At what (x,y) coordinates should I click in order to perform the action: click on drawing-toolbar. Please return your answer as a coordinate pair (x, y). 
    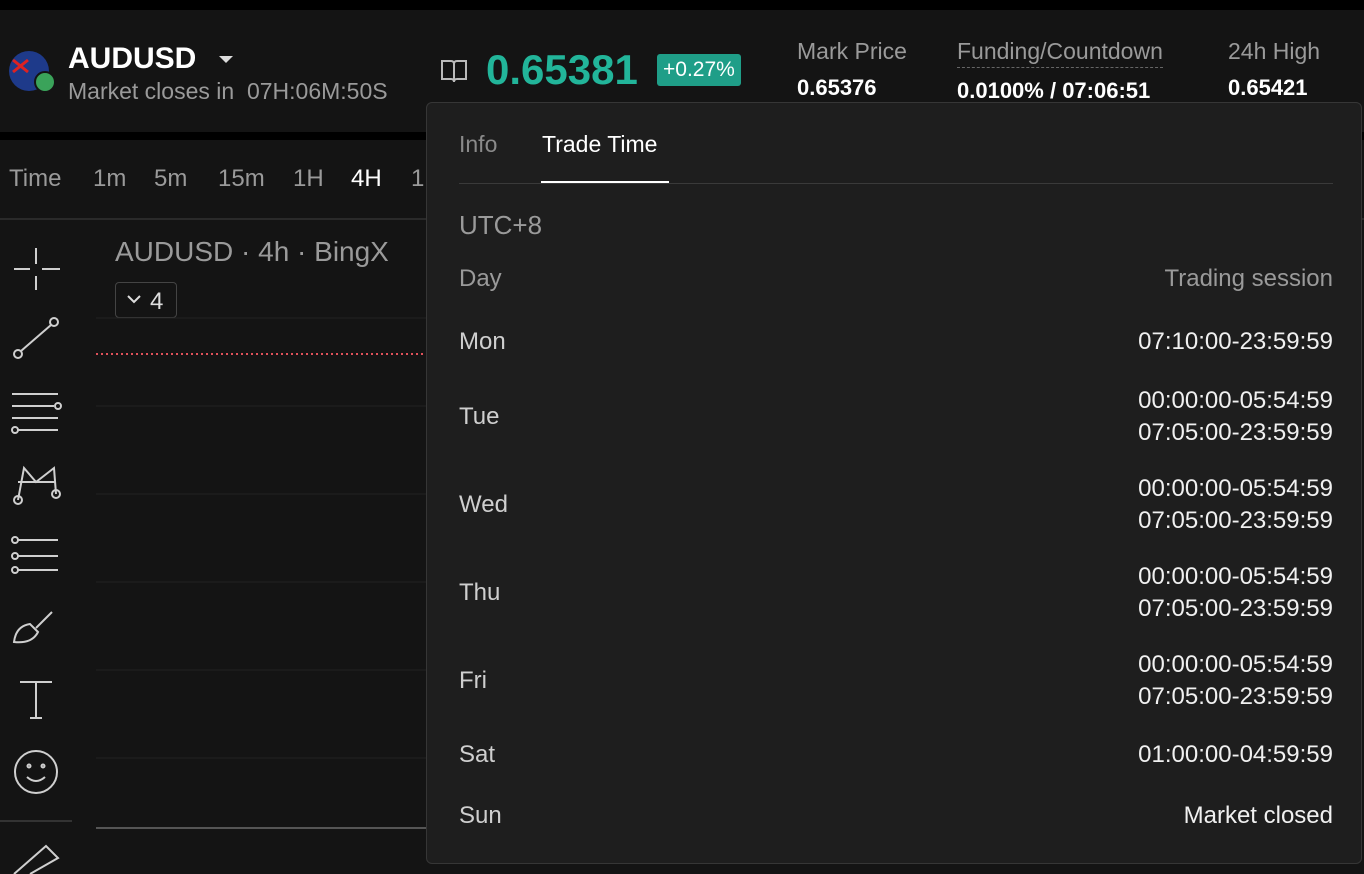
    Looking at the image, I should click on (36, 547).